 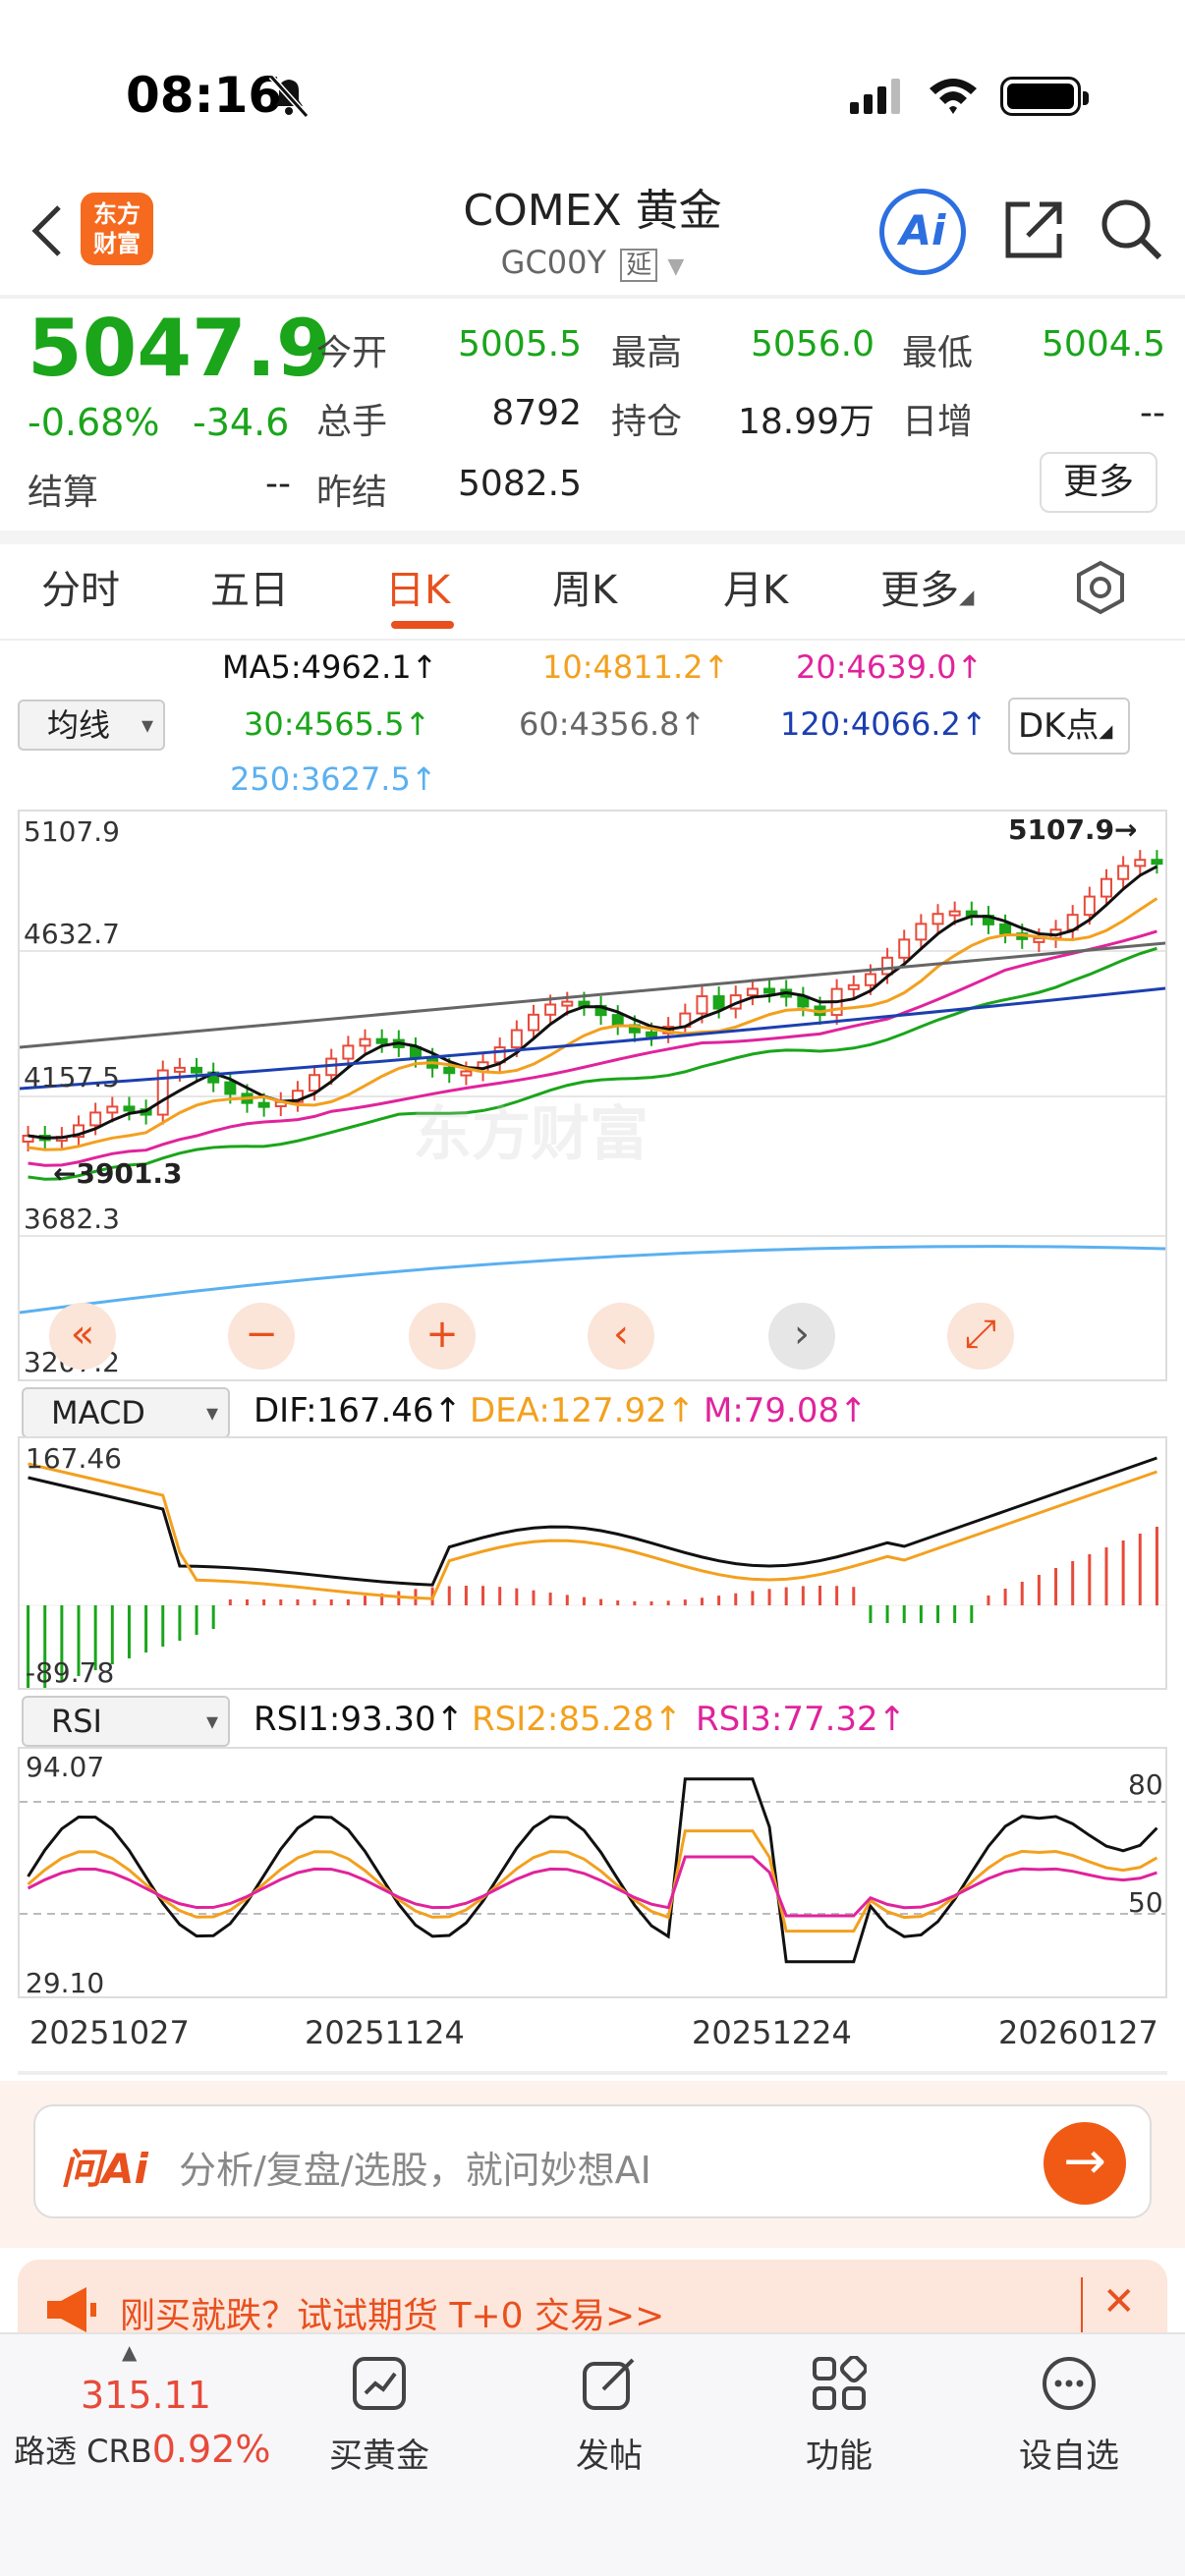 What do you see at coordinates (923, 232) in the screenshot?
I see `ai-assistant-button: Ai` at bounding box center [923, 232].